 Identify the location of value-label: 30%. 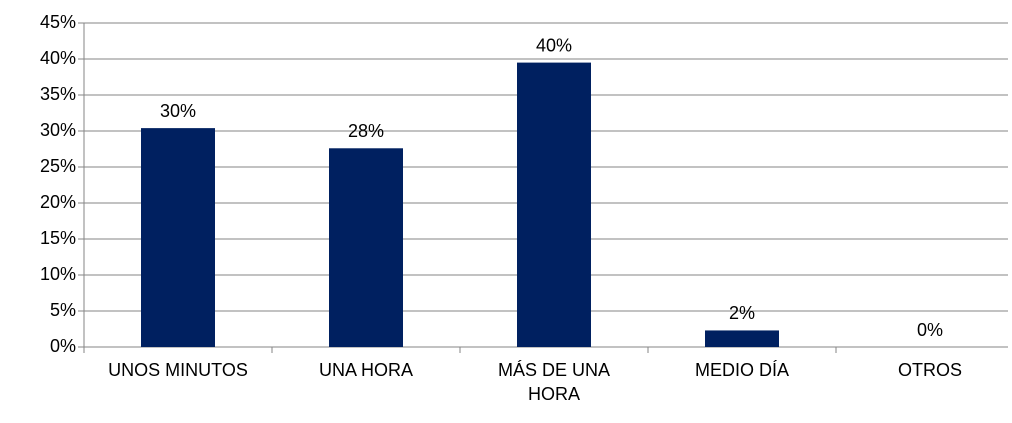
(178, 111).